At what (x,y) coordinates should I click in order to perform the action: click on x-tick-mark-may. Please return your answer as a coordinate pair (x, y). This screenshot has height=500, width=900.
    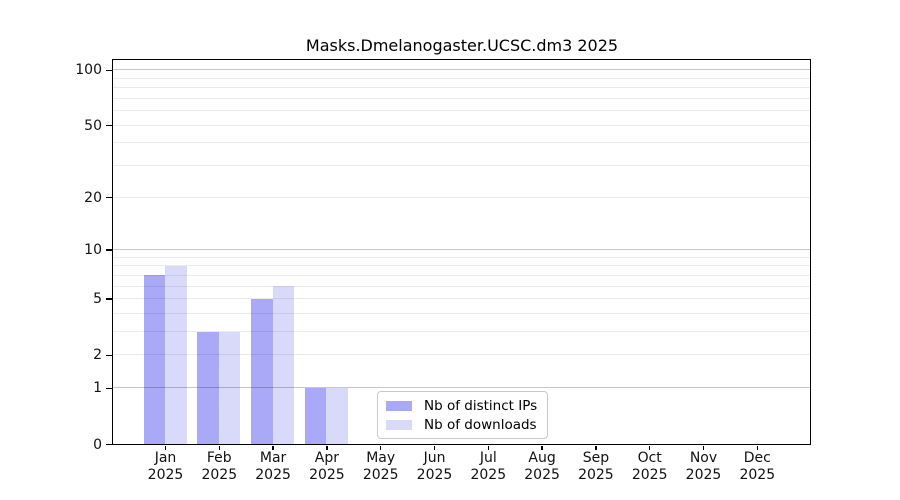
    Looking at the image, I should click on (380, 447).